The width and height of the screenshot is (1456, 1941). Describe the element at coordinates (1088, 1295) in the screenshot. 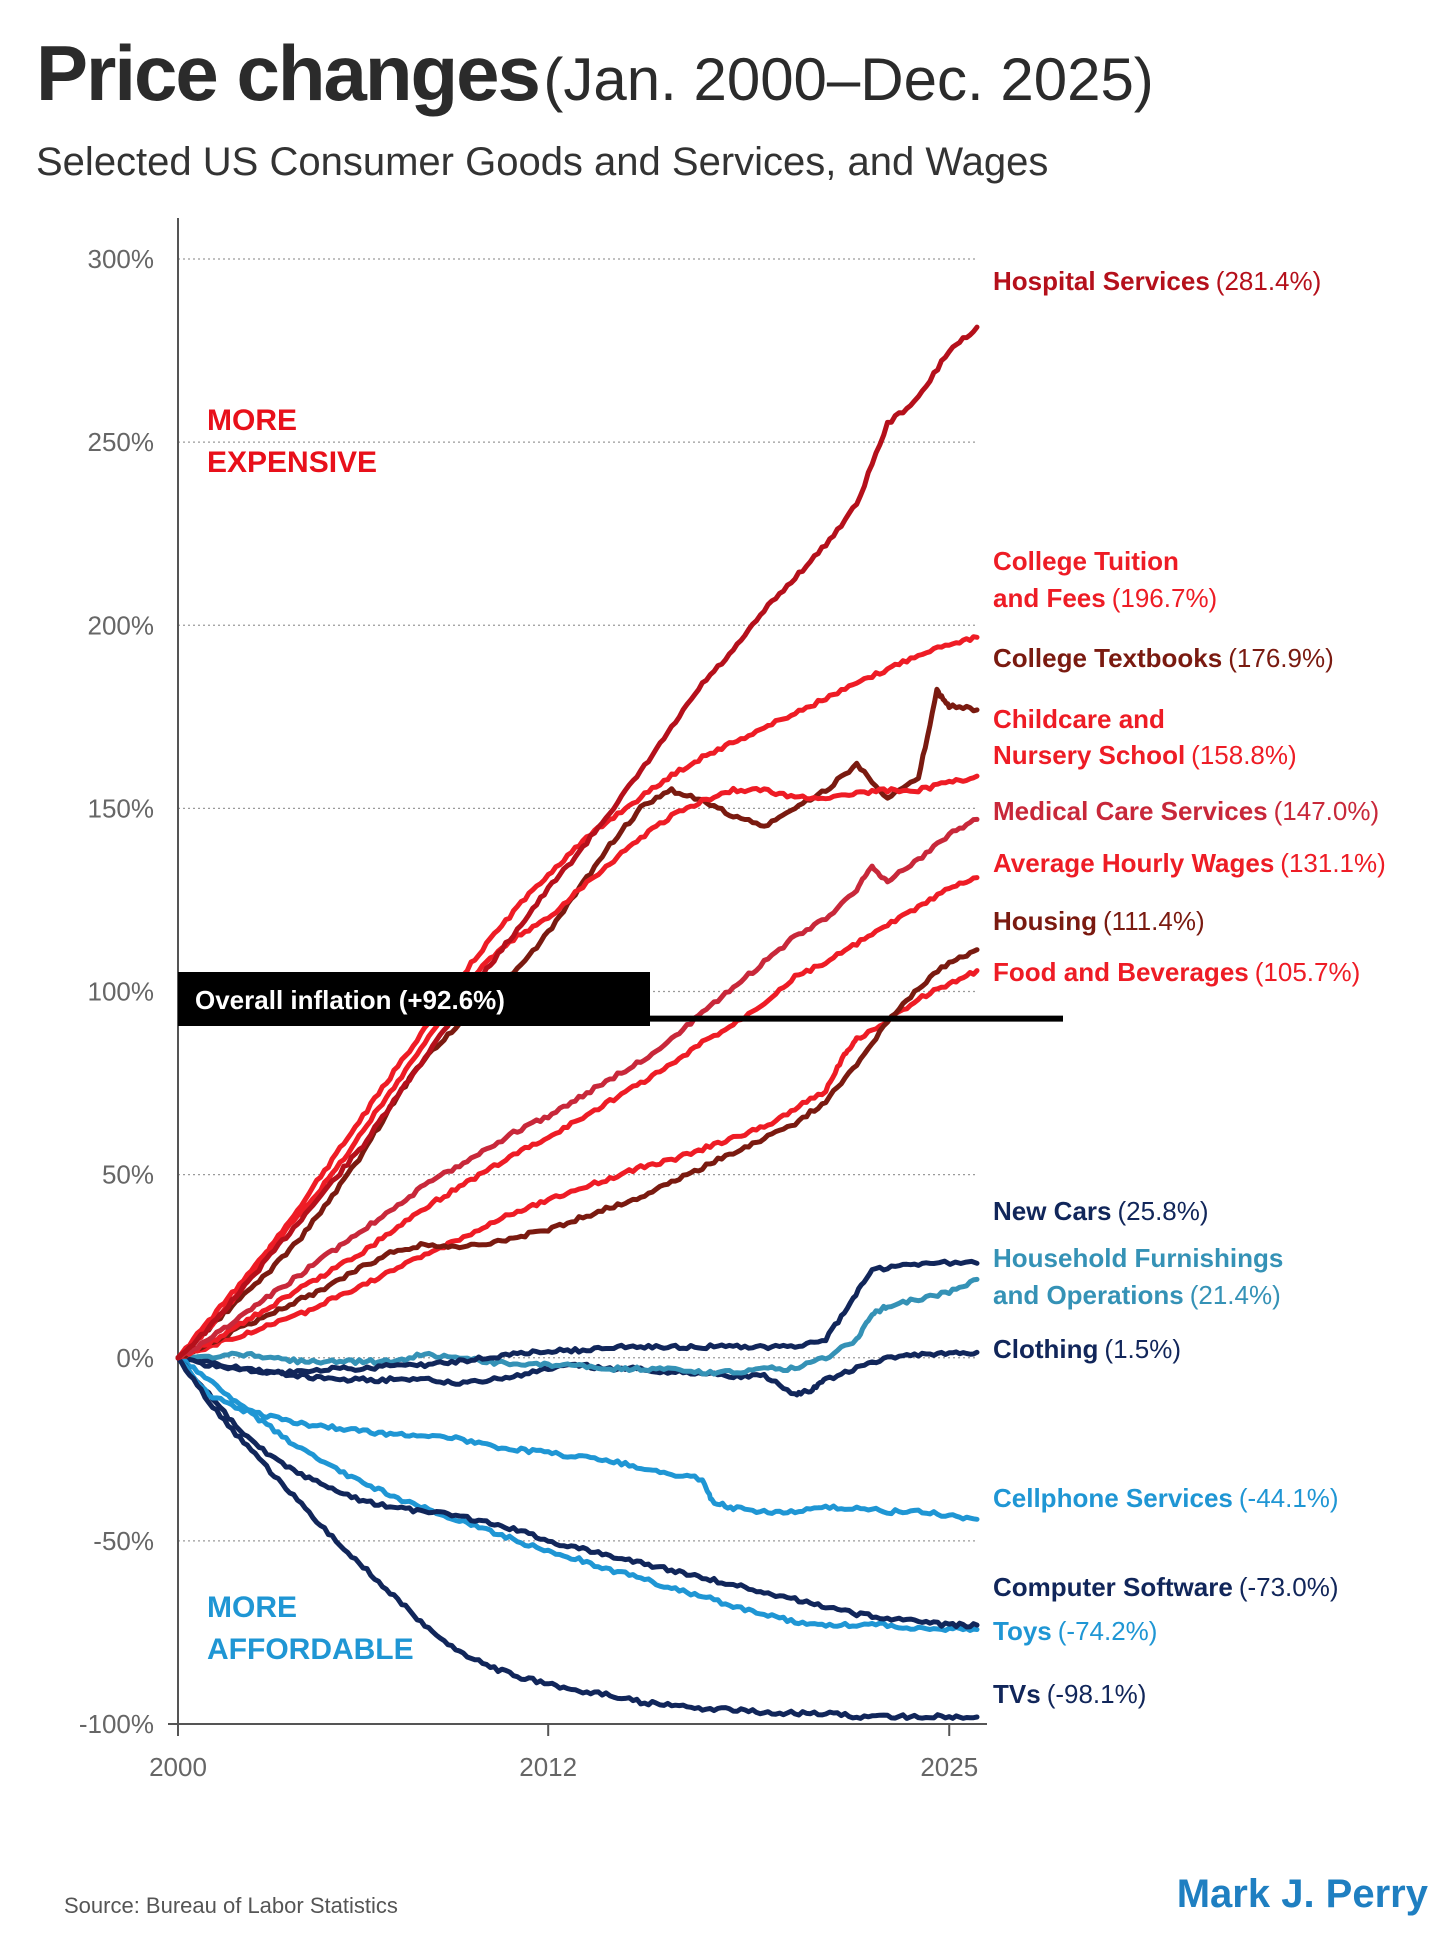

I see `series-name: and Operations` at that location.